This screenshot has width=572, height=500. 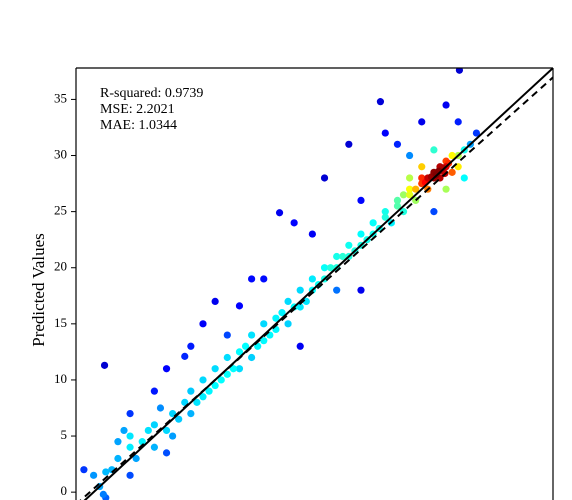 I want to click on y-tick-label: 30, so click(x=60, y=154).